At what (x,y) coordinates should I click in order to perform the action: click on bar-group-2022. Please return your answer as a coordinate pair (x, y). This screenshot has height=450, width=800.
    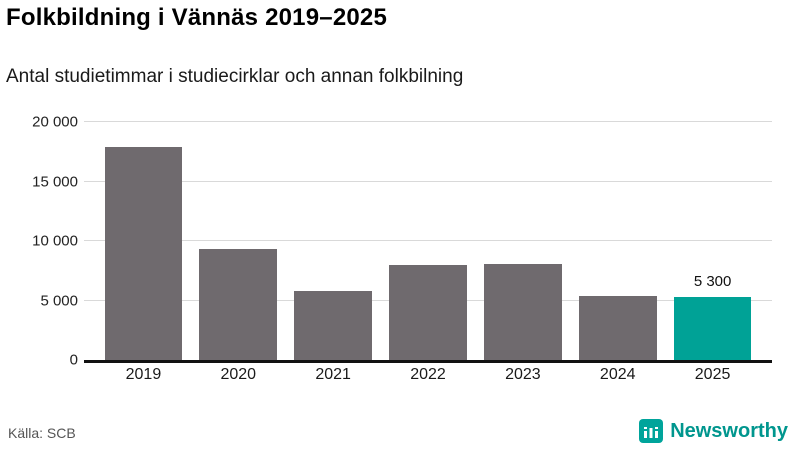
    Looking at the image, I should click on (428, 241).